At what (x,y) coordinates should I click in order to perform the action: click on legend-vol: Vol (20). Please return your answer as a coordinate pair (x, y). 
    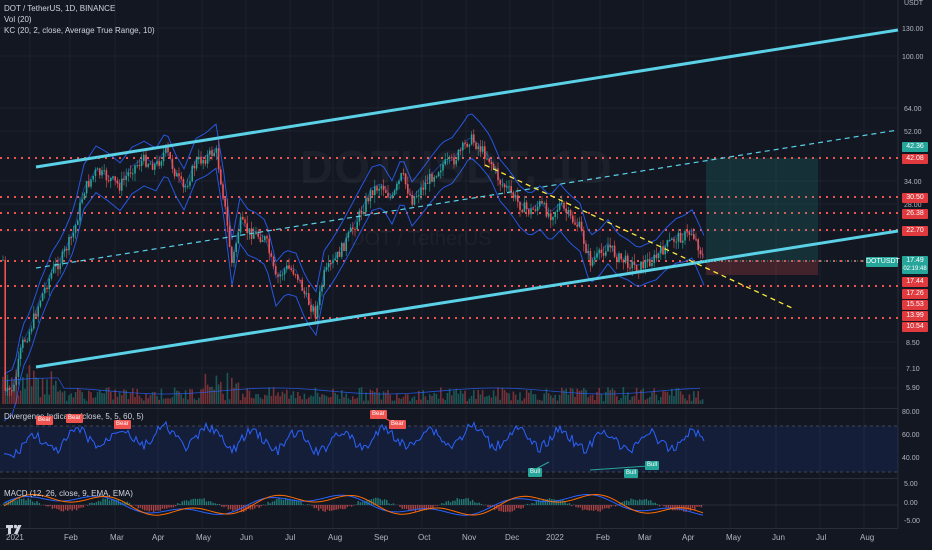
    Looking at the image, I should click on (18, 19).